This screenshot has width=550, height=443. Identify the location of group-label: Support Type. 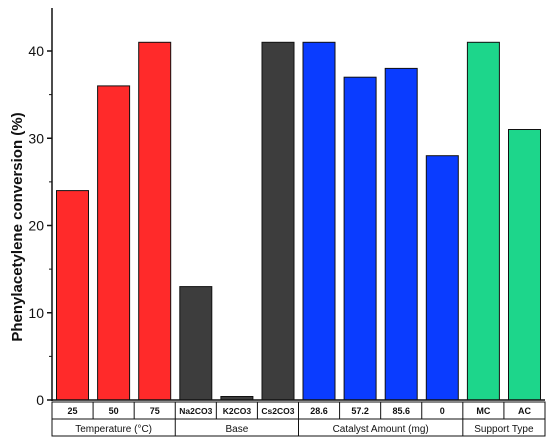
(504, 429).